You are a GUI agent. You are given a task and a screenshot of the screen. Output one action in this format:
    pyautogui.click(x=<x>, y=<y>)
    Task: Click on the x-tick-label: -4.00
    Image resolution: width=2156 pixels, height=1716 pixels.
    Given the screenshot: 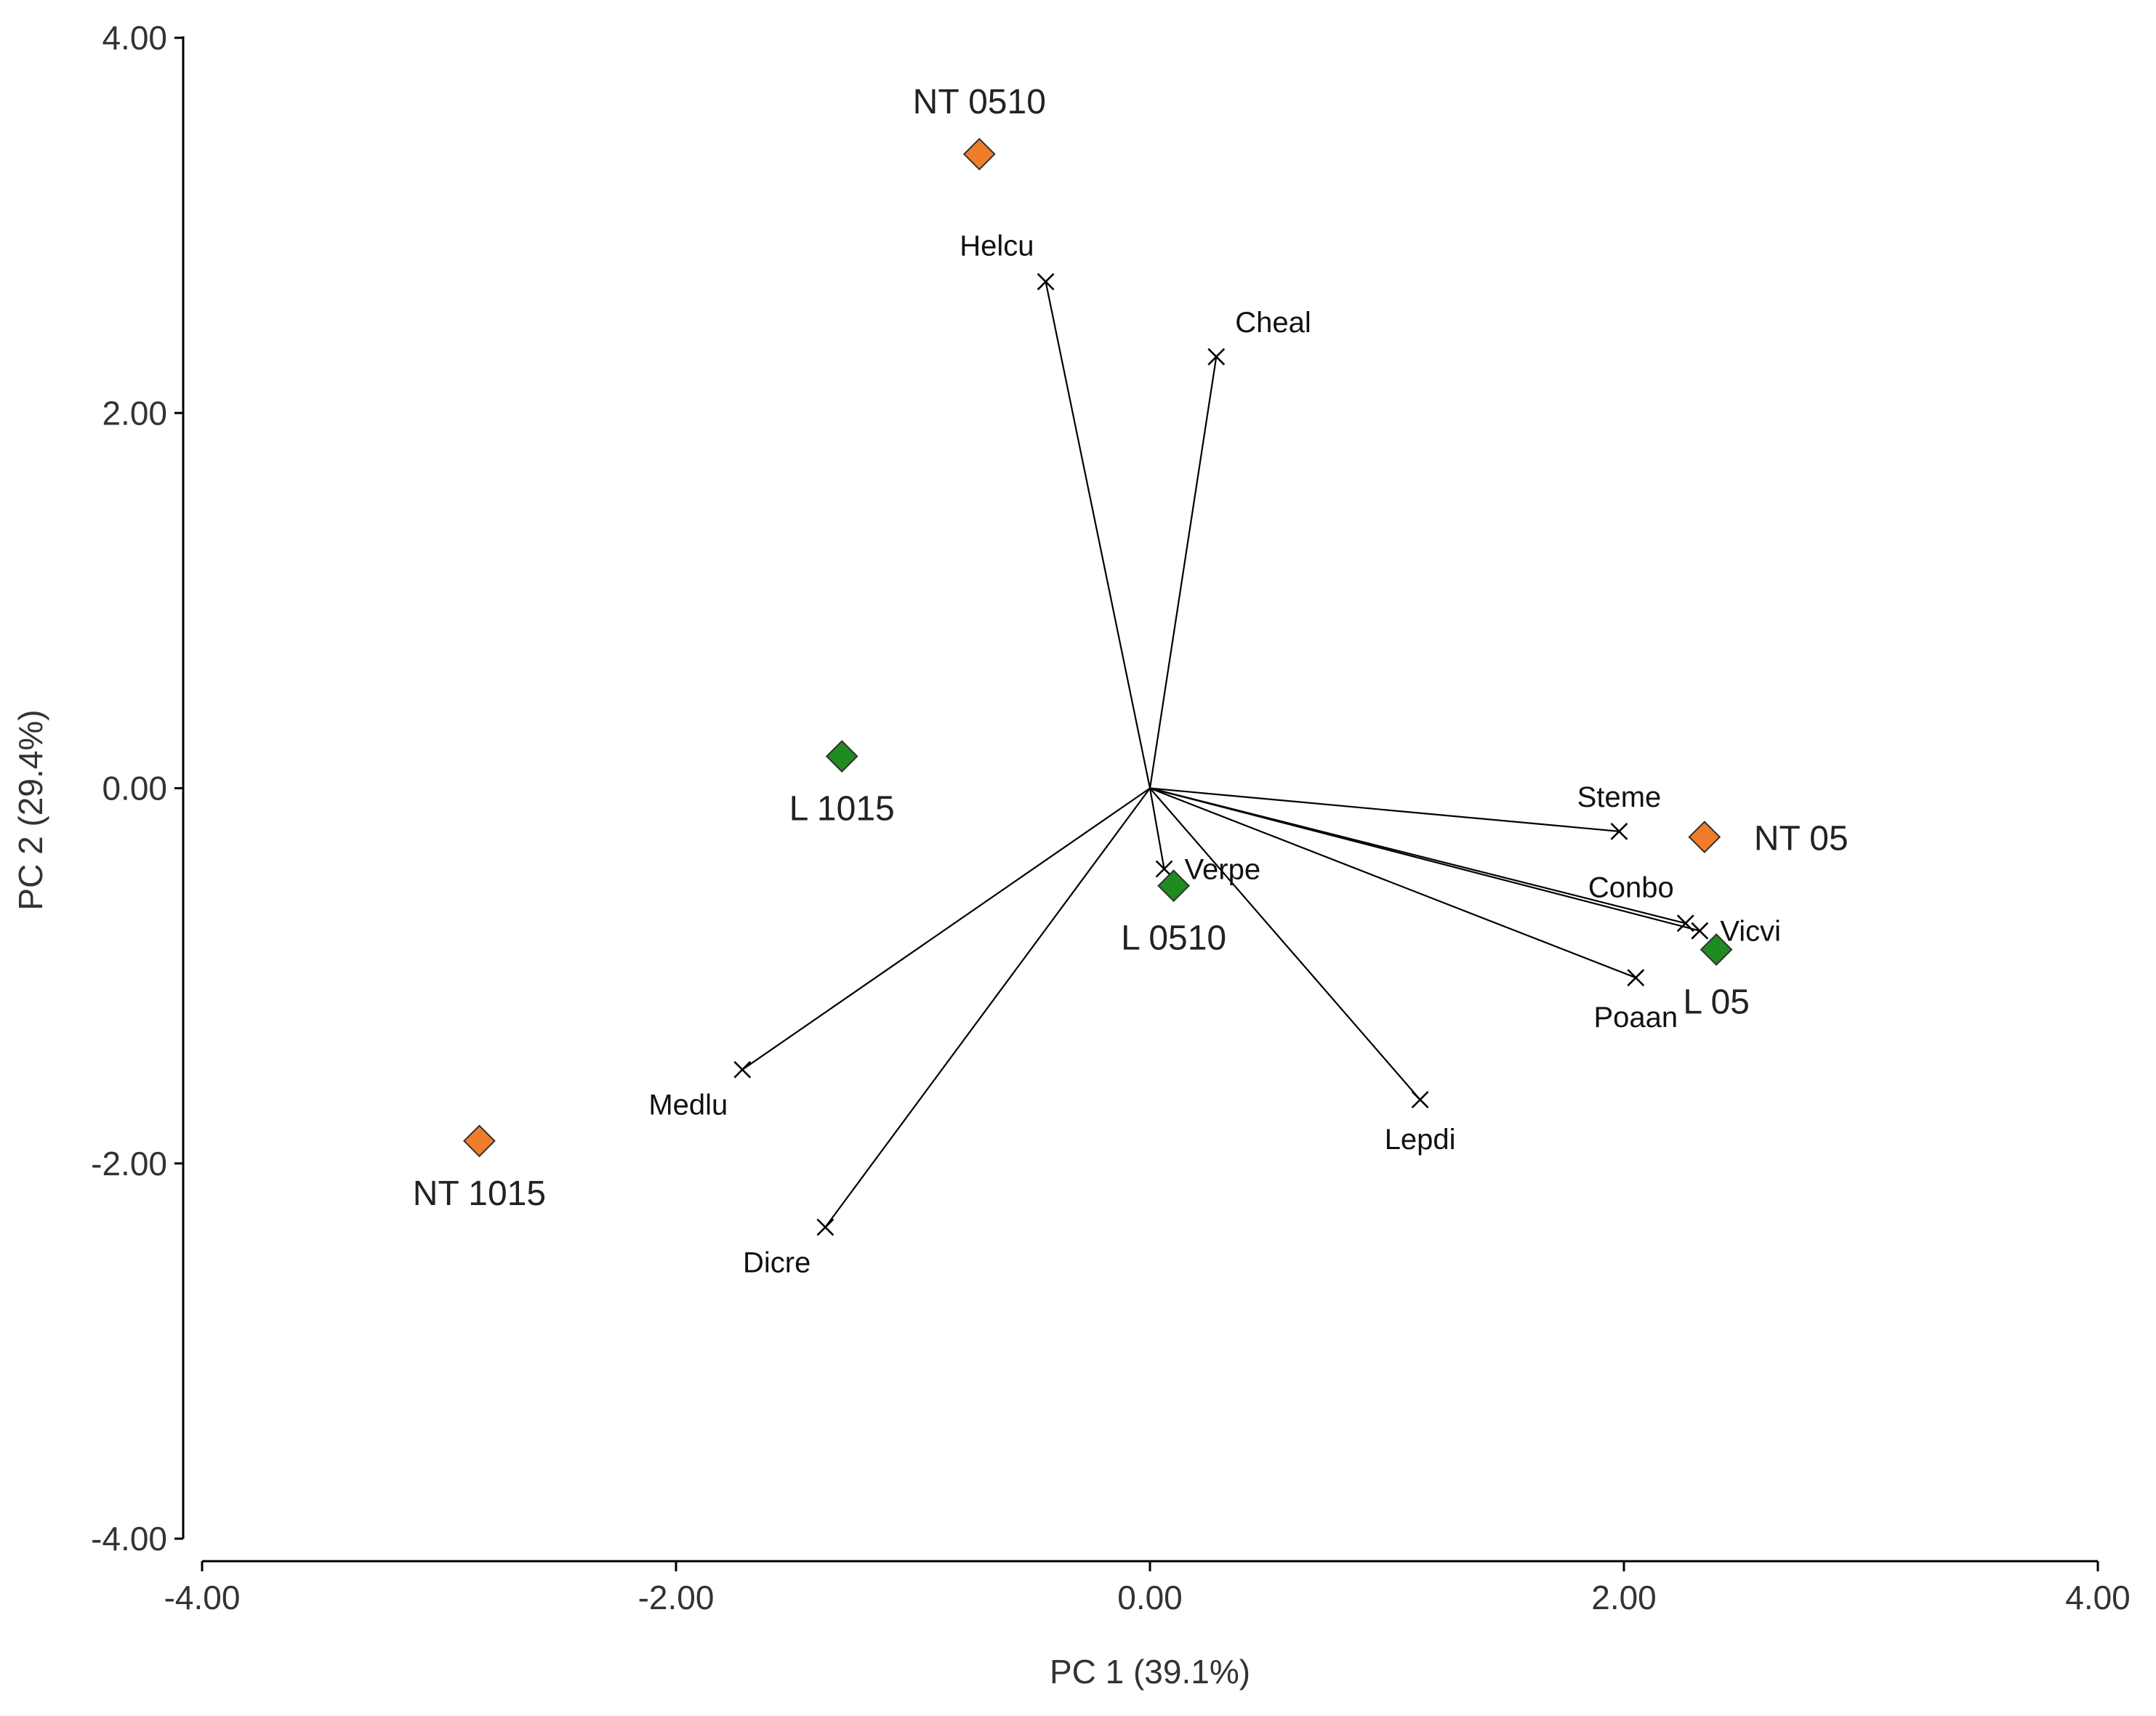 What is the action you would take?
    pyautogui.click(x=202, y=1597)
    